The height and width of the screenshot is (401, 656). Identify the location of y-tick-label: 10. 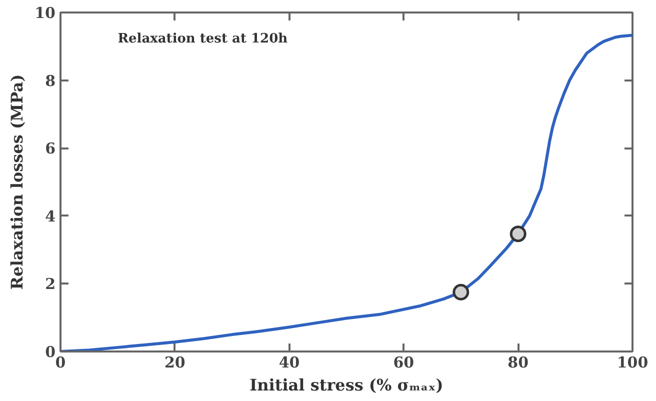
(45, 13).